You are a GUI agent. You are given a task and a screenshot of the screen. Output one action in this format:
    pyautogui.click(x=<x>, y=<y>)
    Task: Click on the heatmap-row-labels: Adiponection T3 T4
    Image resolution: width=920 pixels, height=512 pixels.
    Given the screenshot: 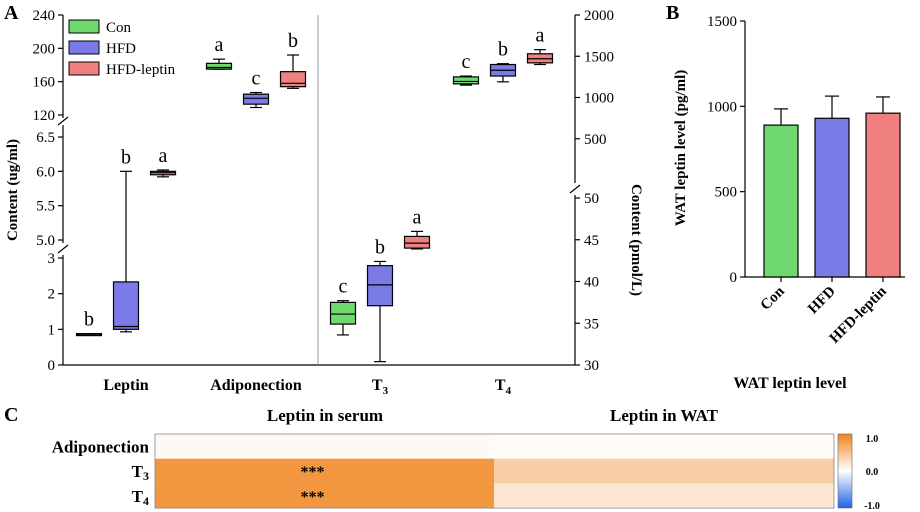 What is the action you would take?
    pyautogui.click(x=101, y=472)
    